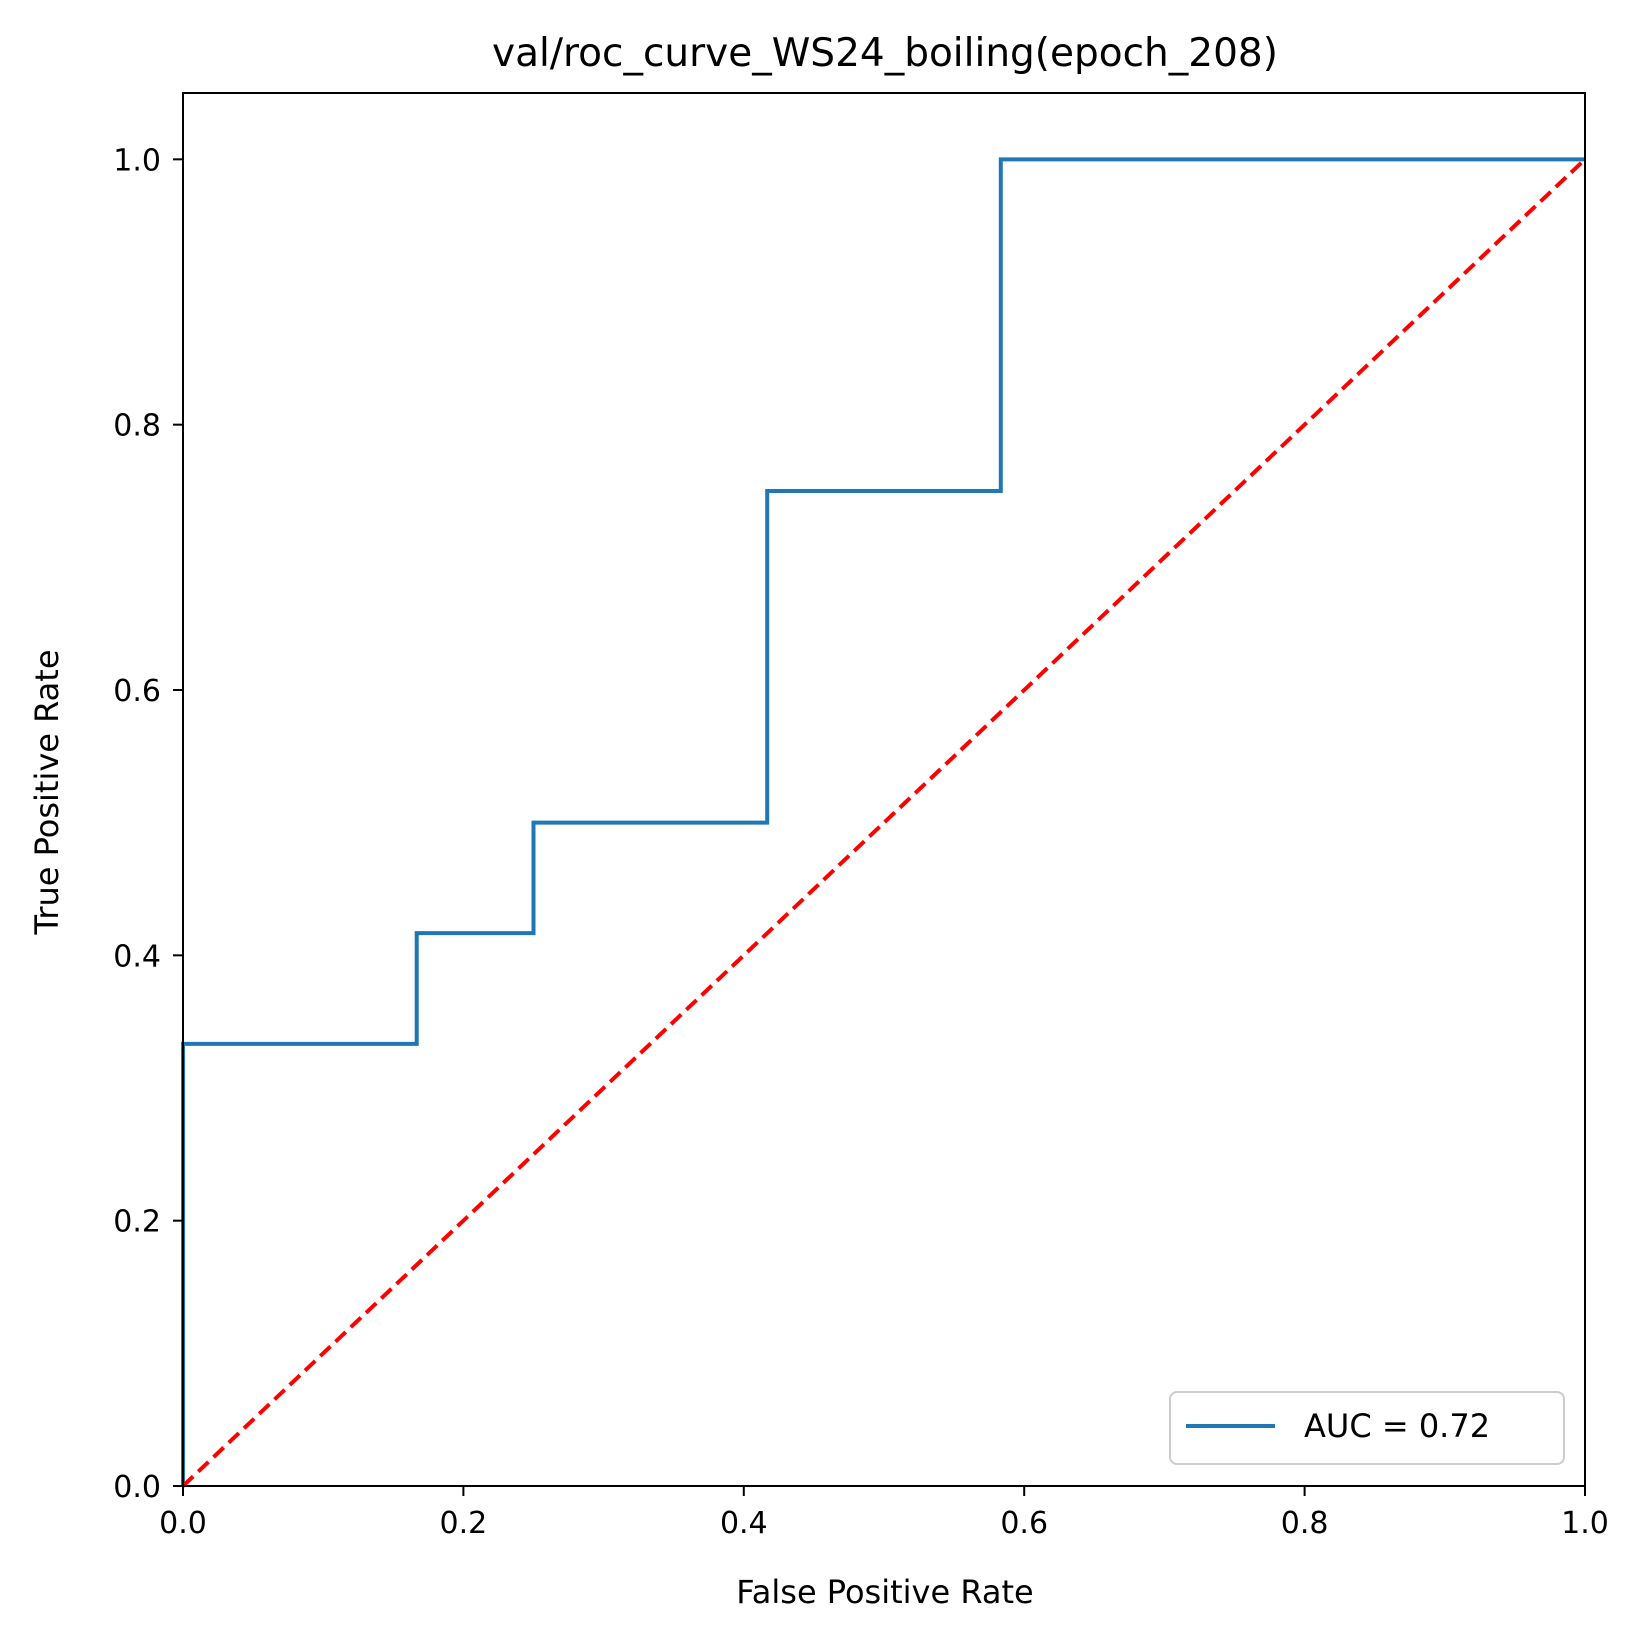 The width and height of the screenshot is (1640, 1634). What do you see at coordinates (137, 160) in the screenshot?
I see `y-tick-label: 1.0` at bounding box center [137, 160].